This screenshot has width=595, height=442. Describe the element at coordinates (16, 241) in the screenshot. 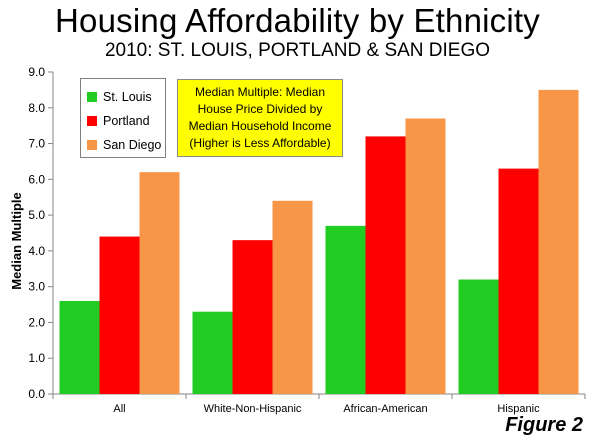

I see `y-axis-title: Median Multiple` at that location.